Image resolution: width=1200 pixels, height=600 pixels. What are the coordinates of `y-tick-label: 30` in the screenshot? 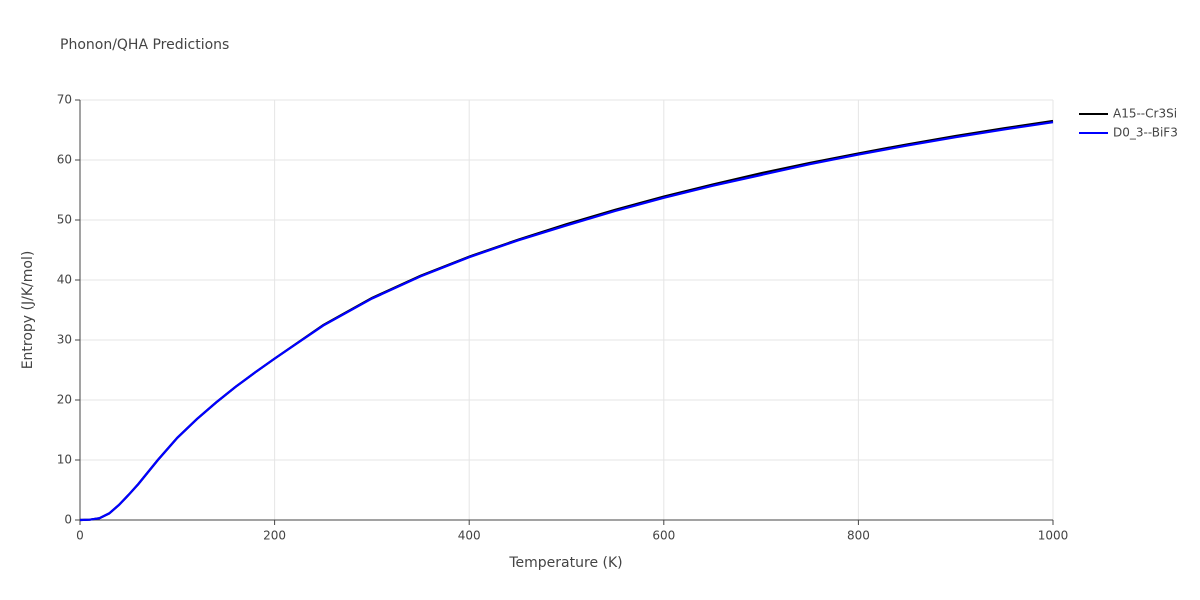 It's located at (64, 340).